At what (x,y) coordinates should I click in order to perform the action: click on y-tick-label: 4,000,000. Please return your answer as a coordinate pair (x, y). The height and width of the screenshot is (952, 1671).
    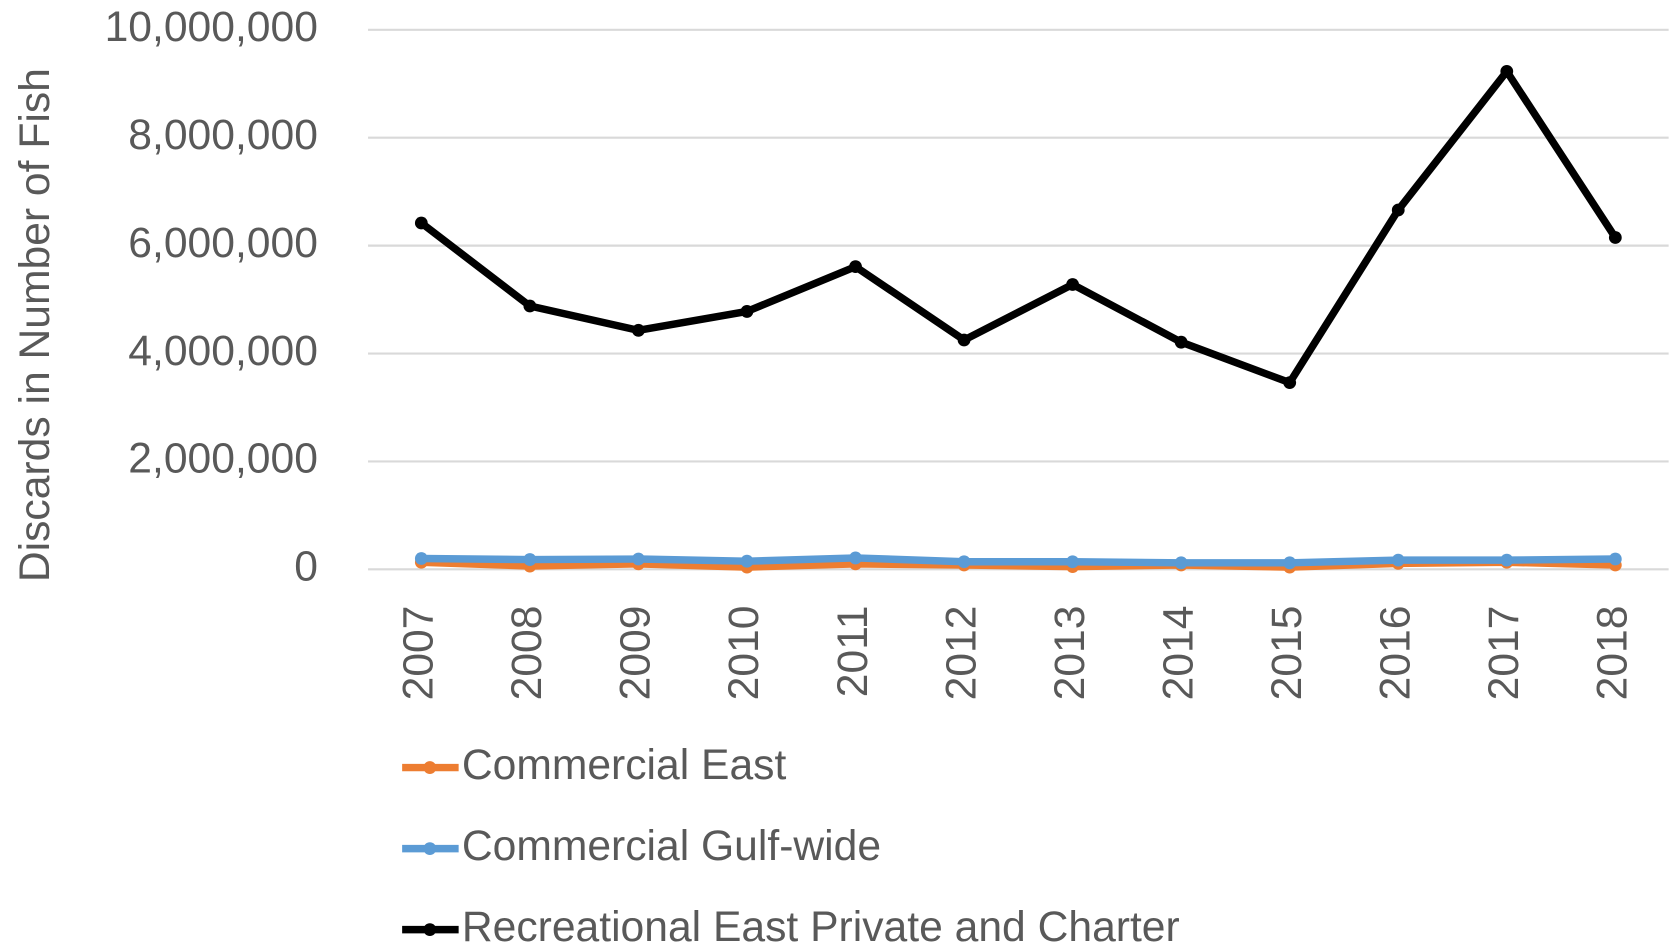
    Looking at the image, I should click on (223, 351).